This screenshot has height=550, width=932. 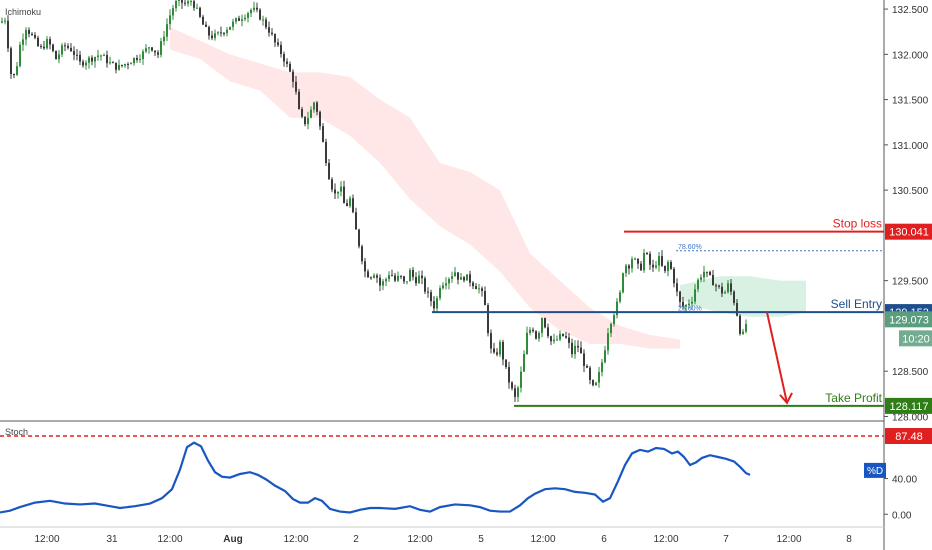 I want to click on price-tick-label: 131.500, so click(x=910, y=101).